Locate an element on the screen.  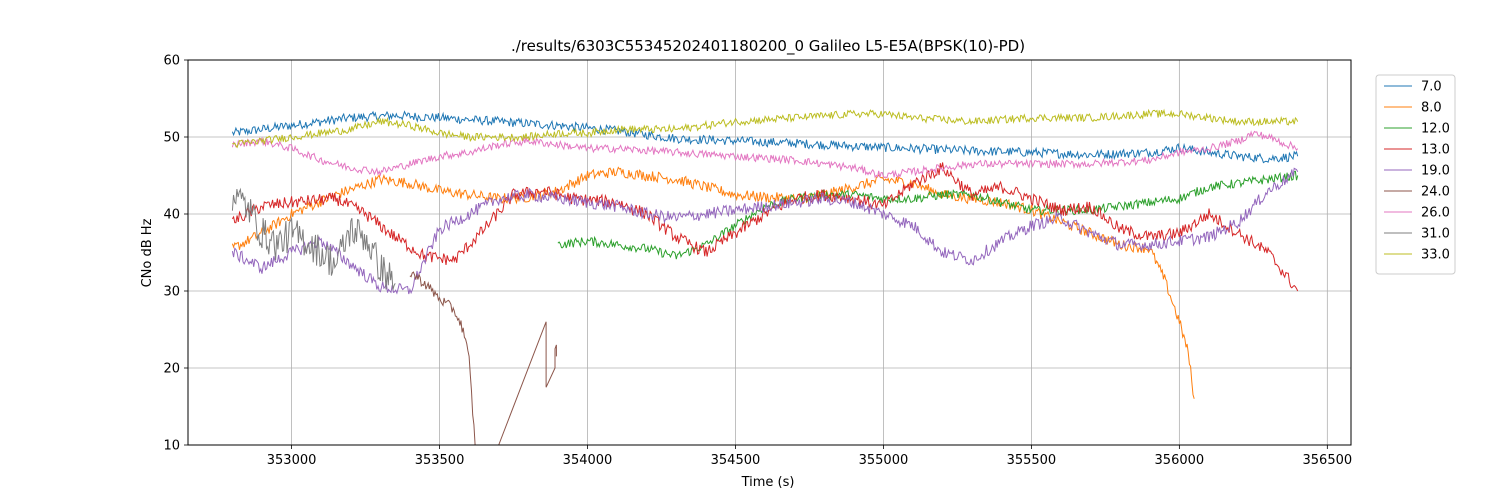
y-tick-label: 30 is located at coordinates (171, 292).